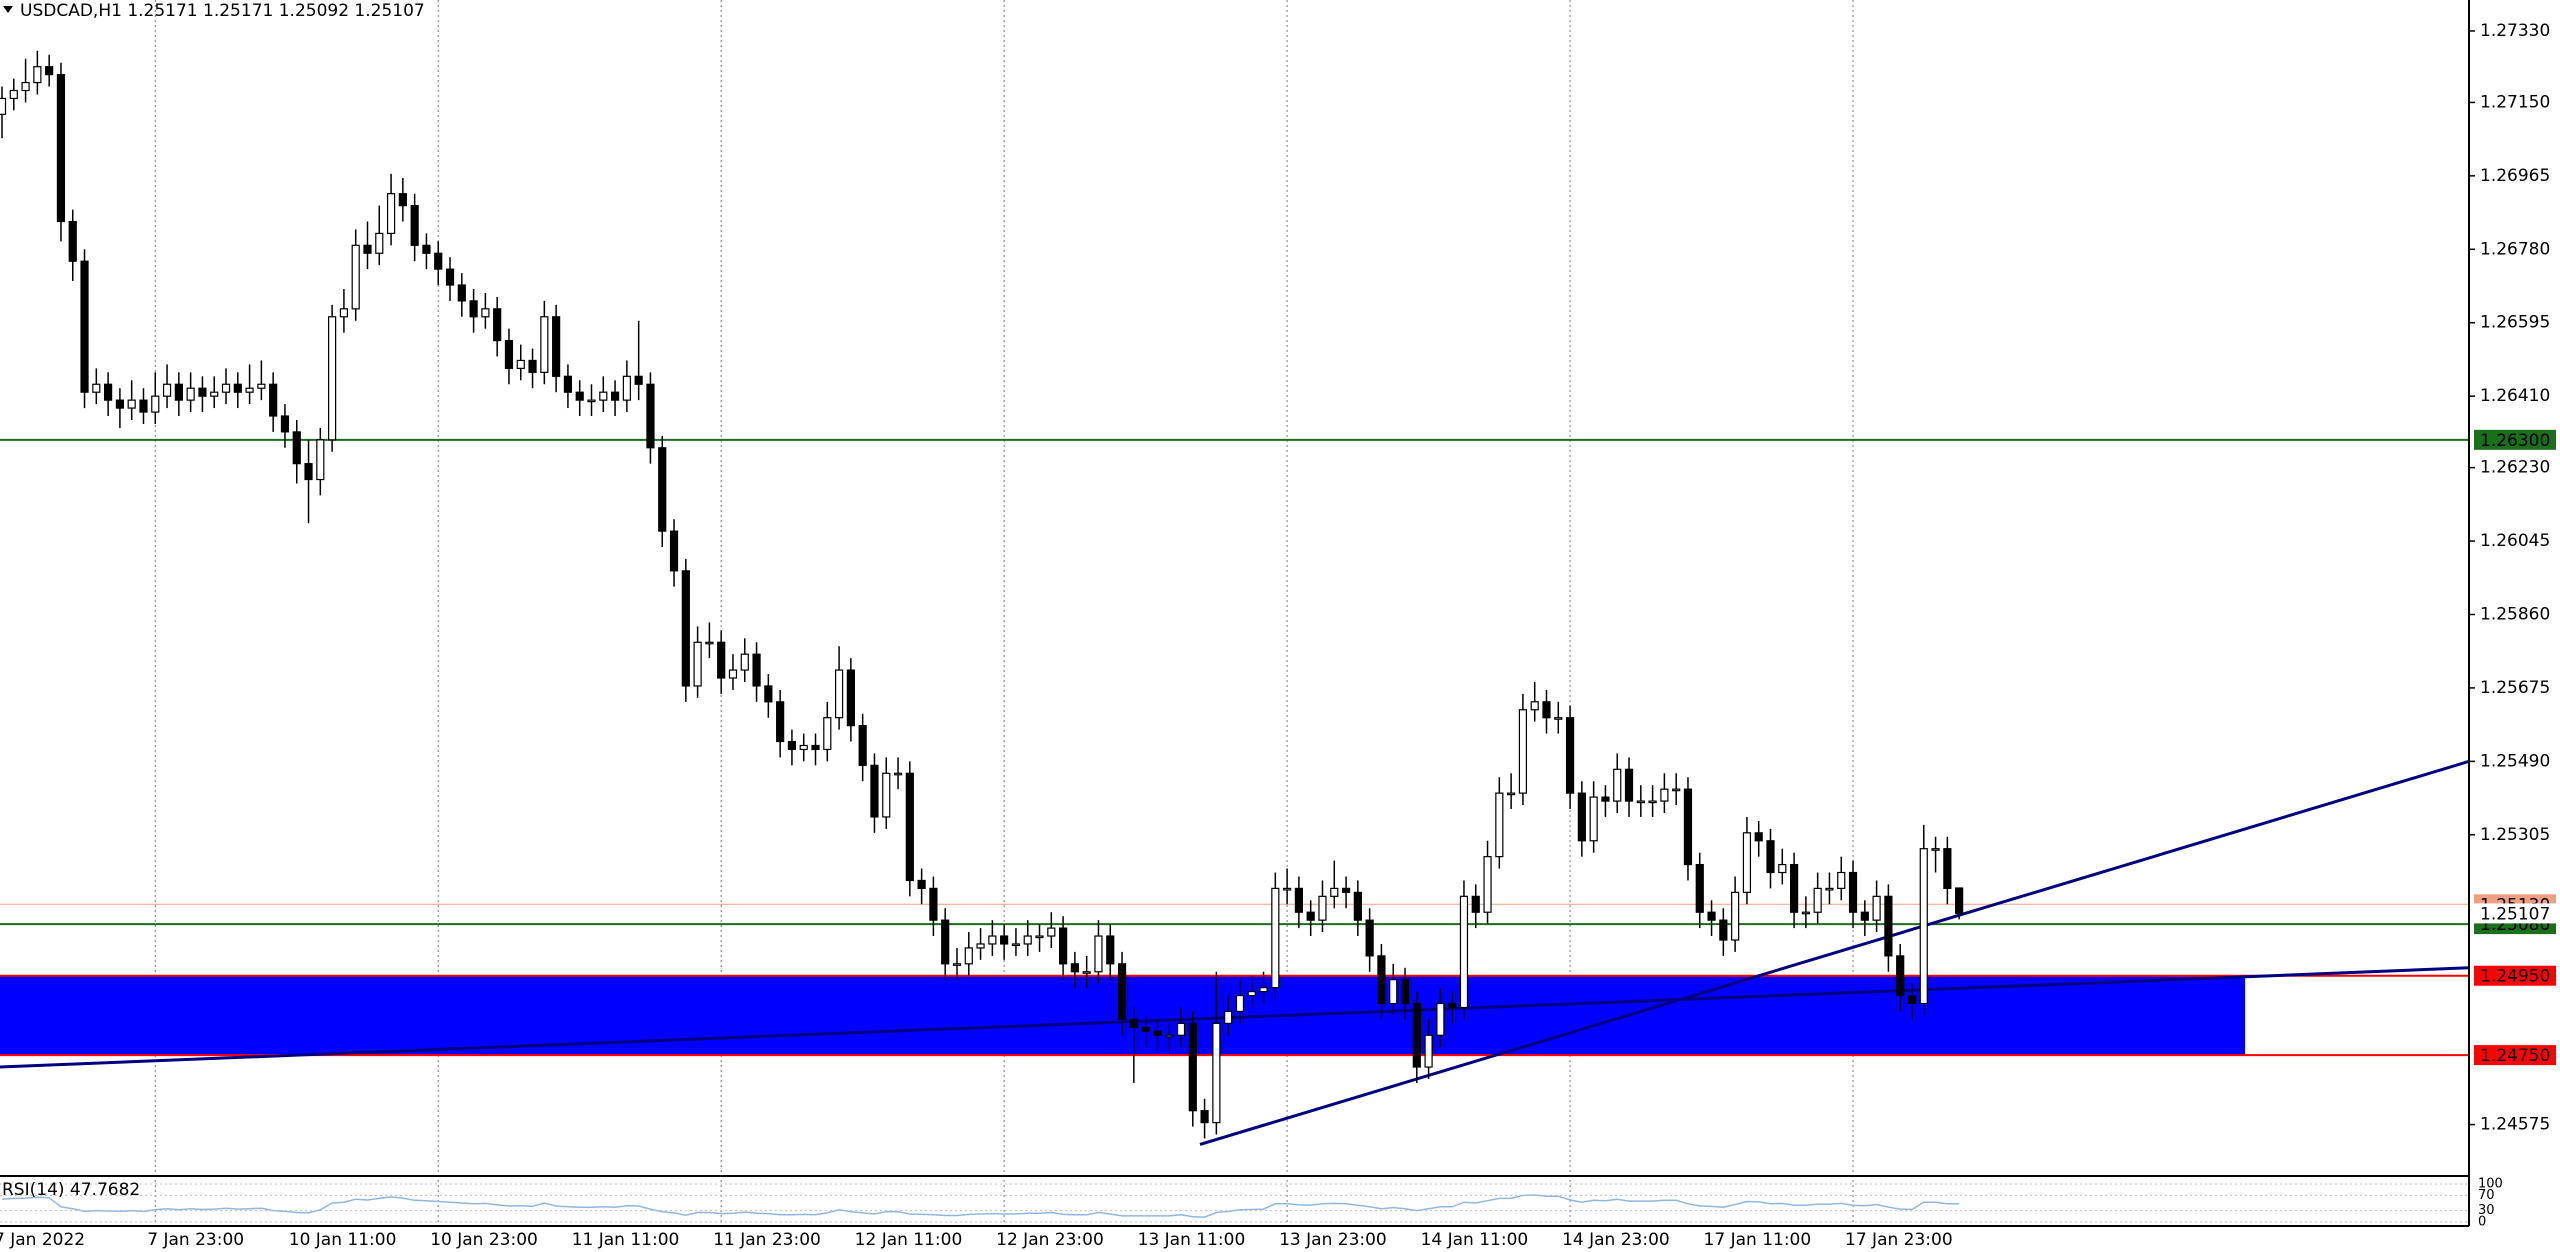 This screenshot has height=1252, width=2560. I want to click on trend-line, so click(1235, 1017).